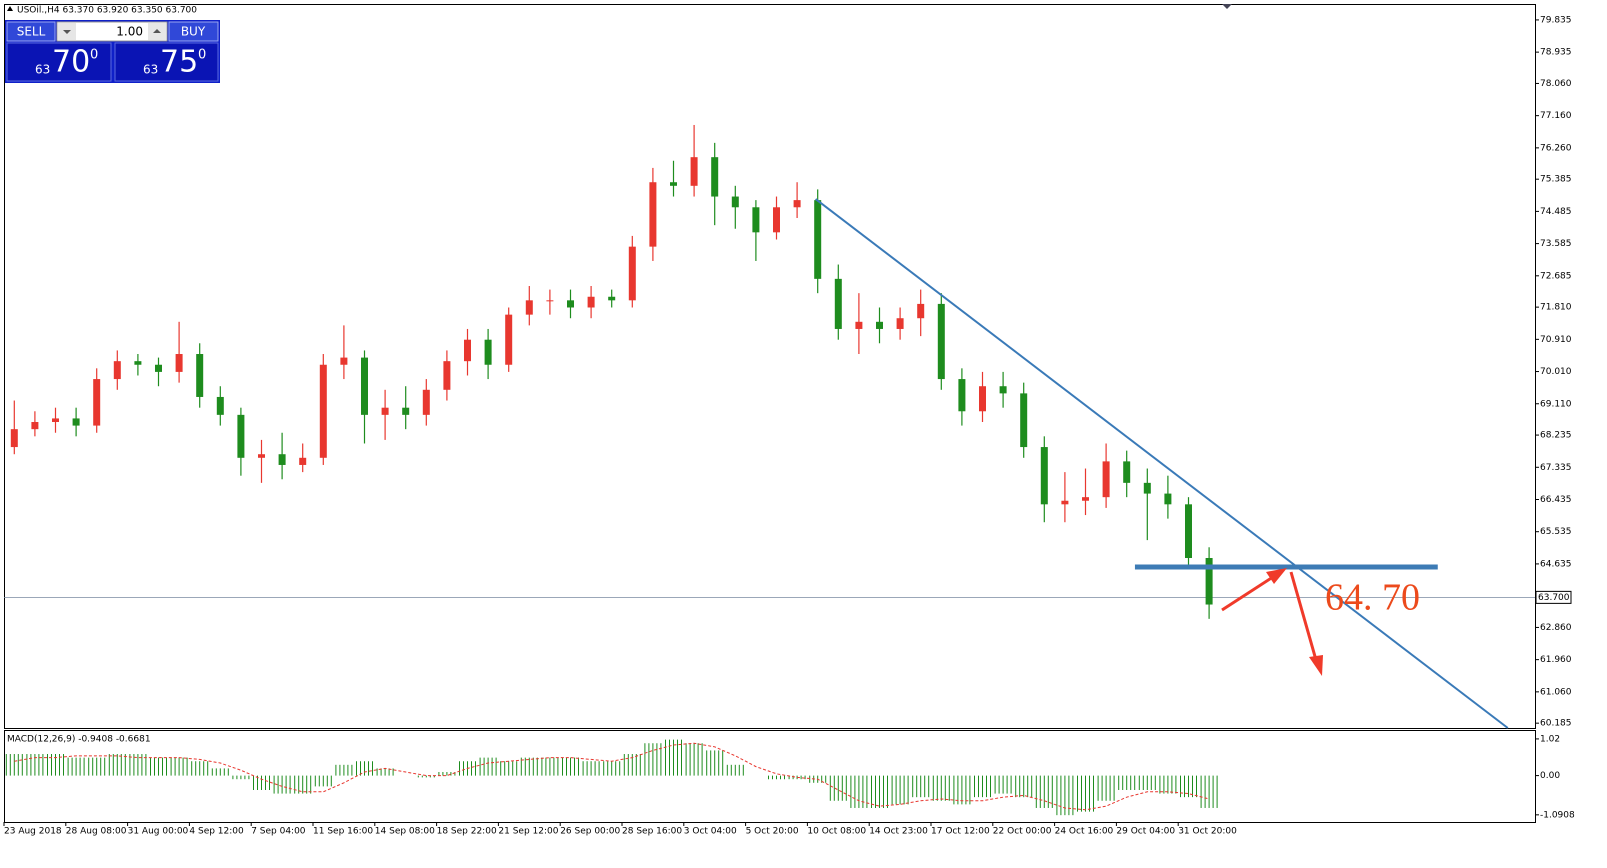  What do you see at coordinates (960, 832) in the screenshot?
I see `x-tick-label: 17 Oct 12:00` at bounding box center [960, 832].